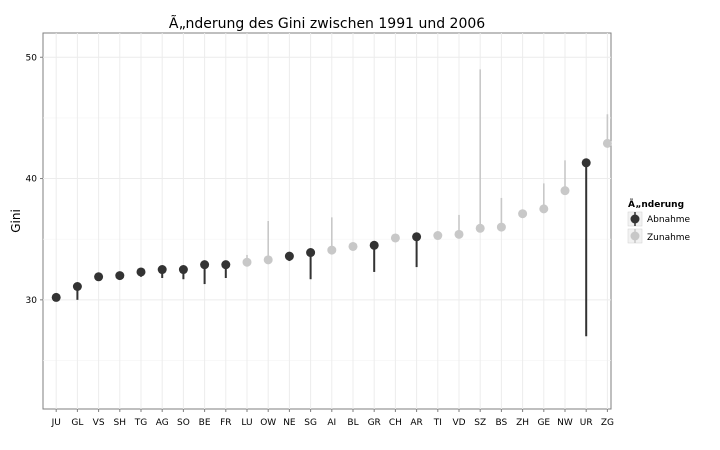  What do you see at coordinates (331, 423) in the screenshot?
I see `x-tick-label: AI` at bounding box center [331, 423].